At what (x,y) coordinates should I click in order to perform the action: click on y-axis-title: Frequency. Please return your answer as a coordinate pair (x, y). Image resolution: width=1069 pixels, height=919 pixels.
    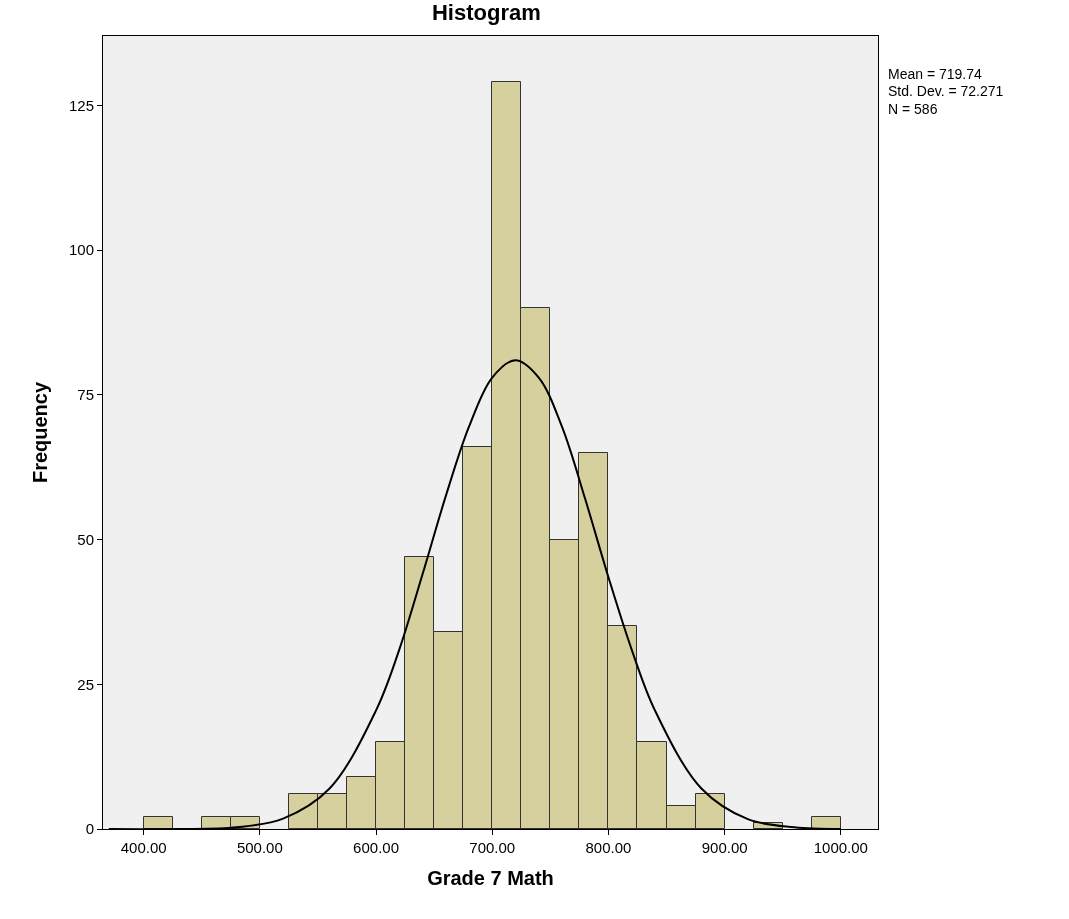
    Looking at the image, I should click on (40, 432).